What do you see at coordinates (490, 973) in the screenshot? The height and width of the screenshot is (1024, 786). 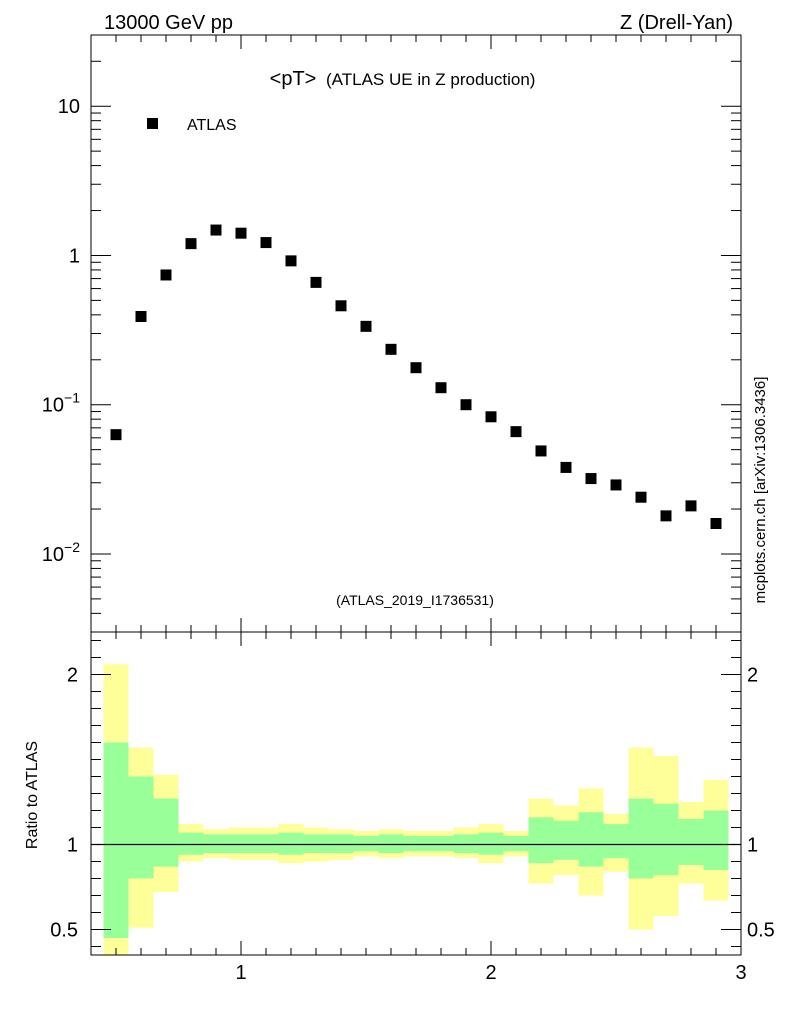 I see `x-tick-label: 2` at bounding box center [490, 973].